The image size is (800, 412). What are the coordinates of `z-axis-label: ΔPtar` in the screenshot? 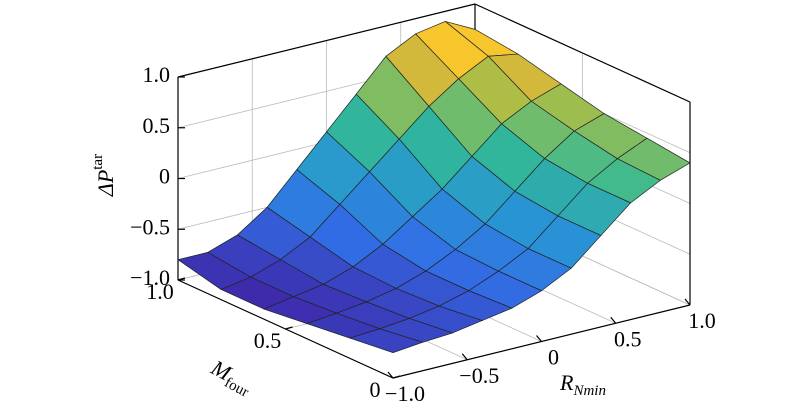 It's located at (104, 175).